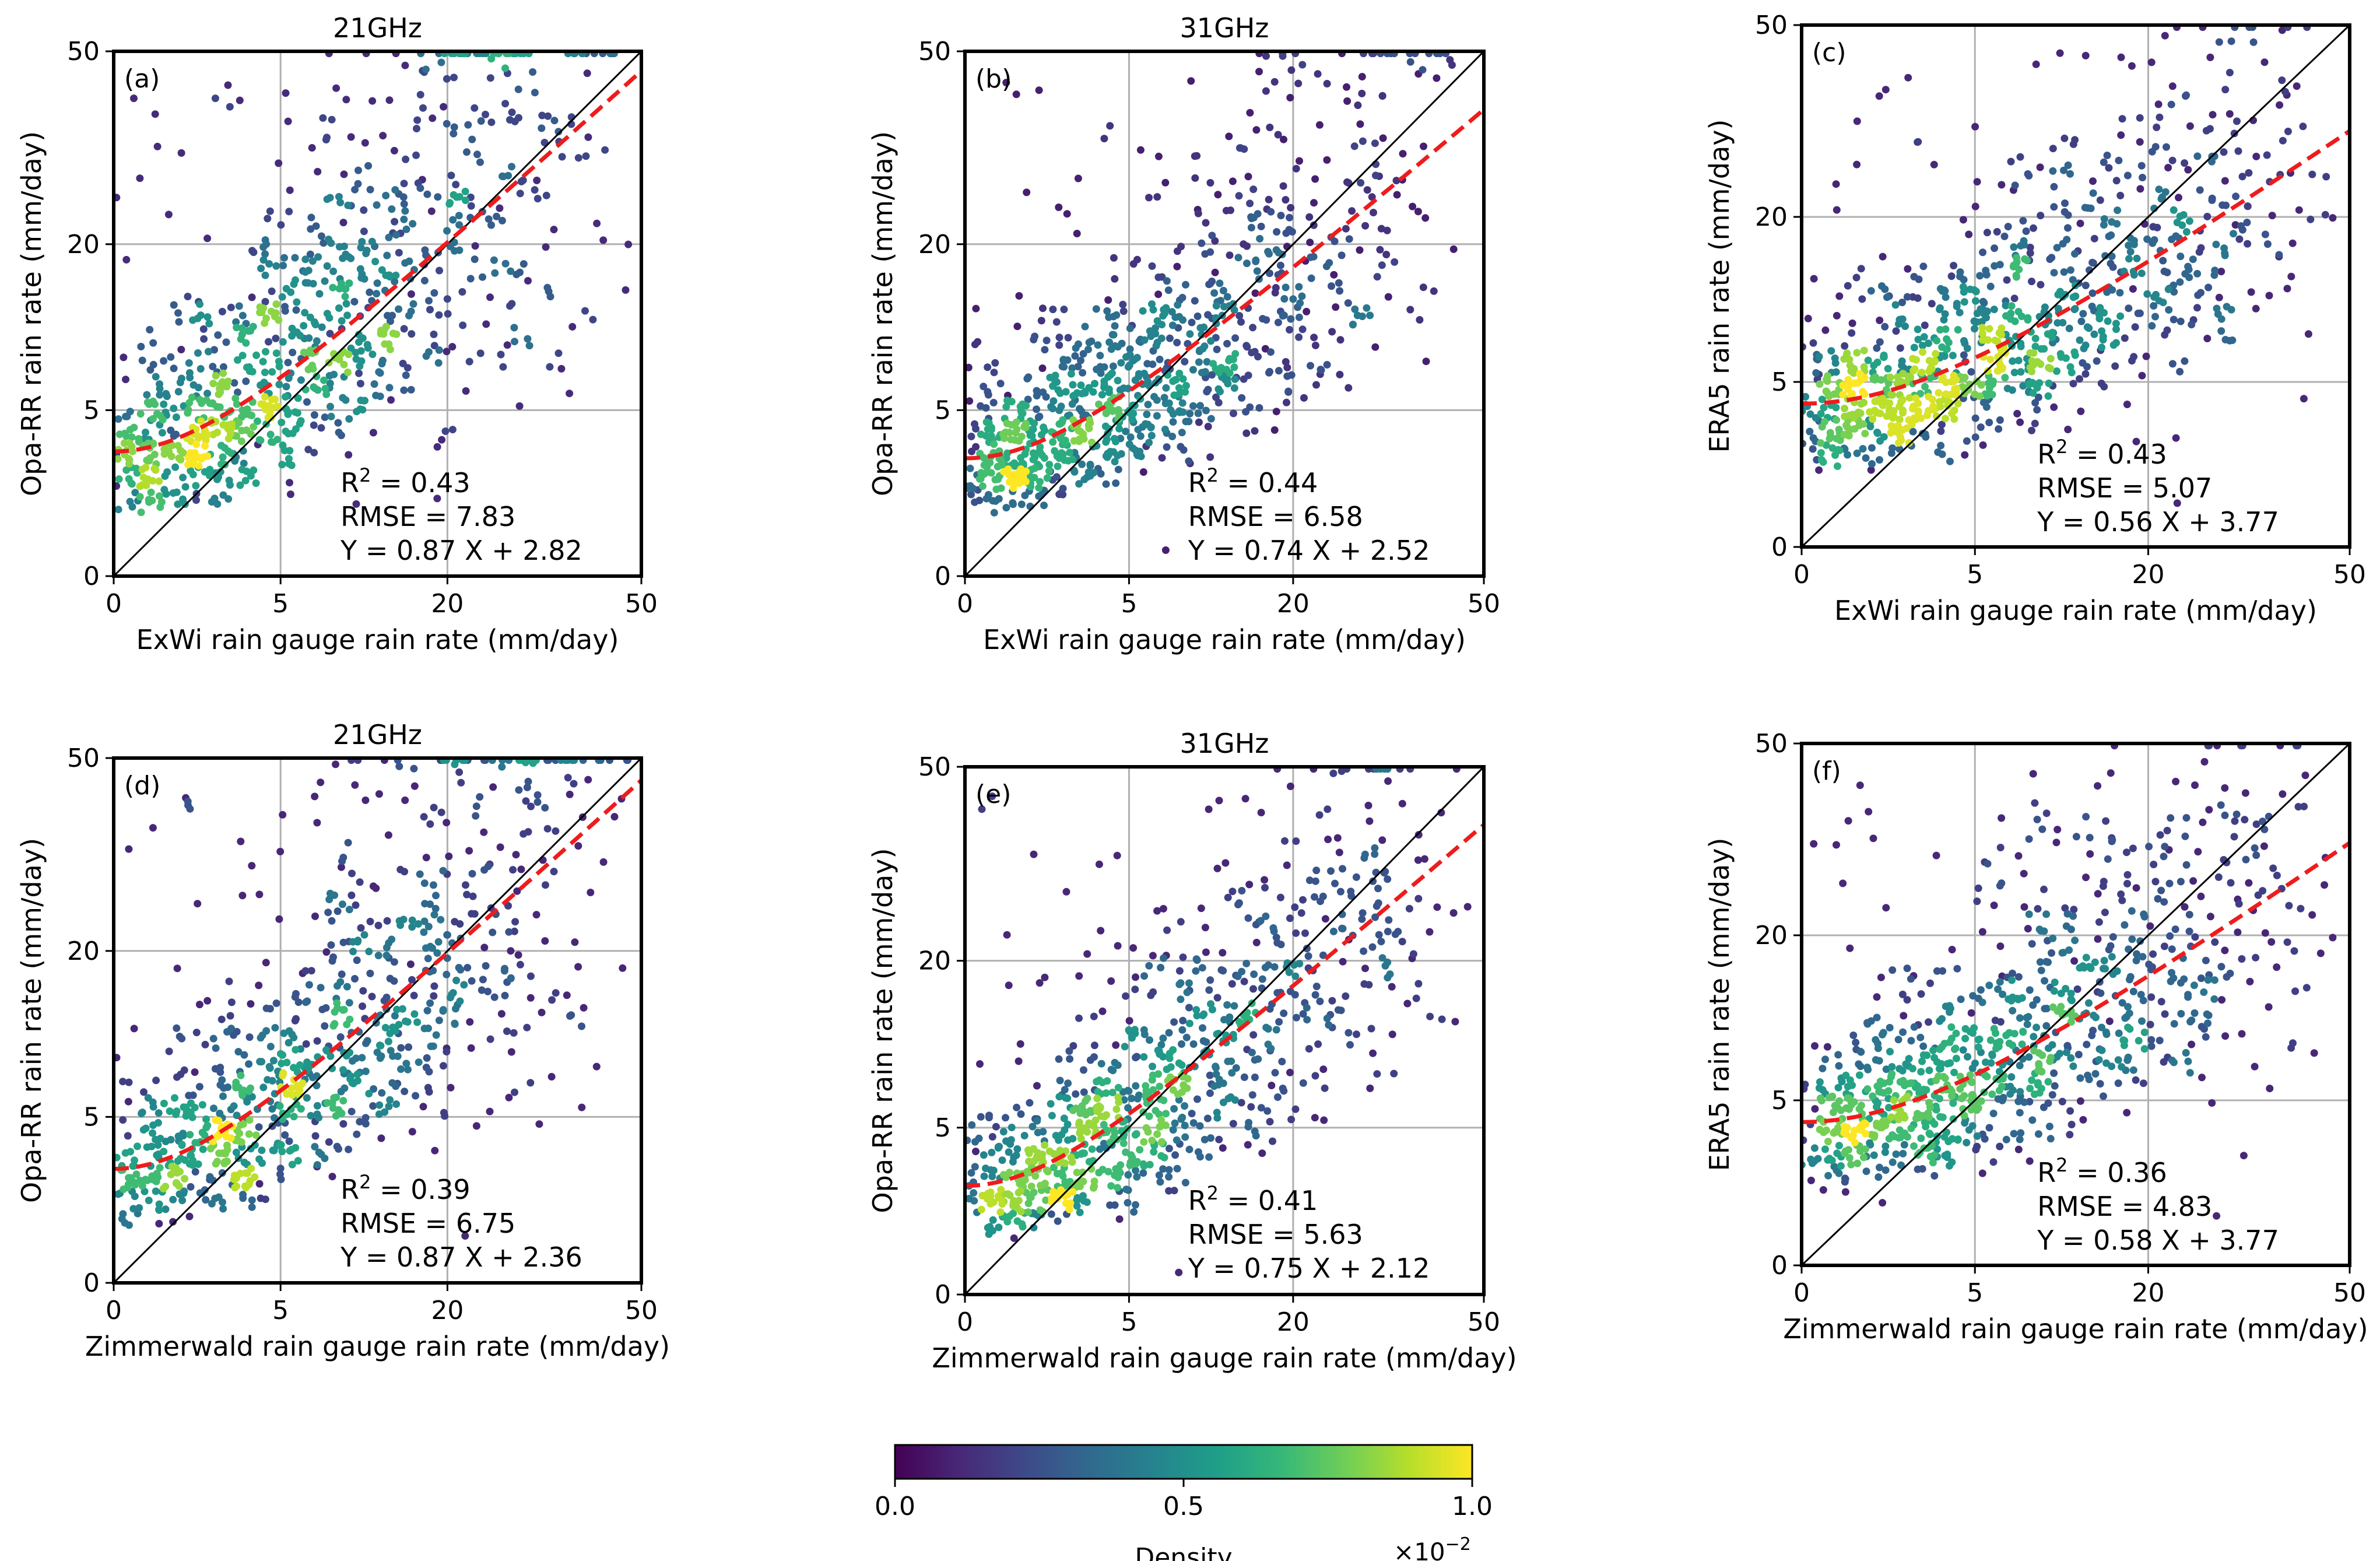 The width and height of the screenshot is (2380, 1561). Describe the element at coordinates (993, 79) in the screenshot. I see `panel-label: (b)` at that location.